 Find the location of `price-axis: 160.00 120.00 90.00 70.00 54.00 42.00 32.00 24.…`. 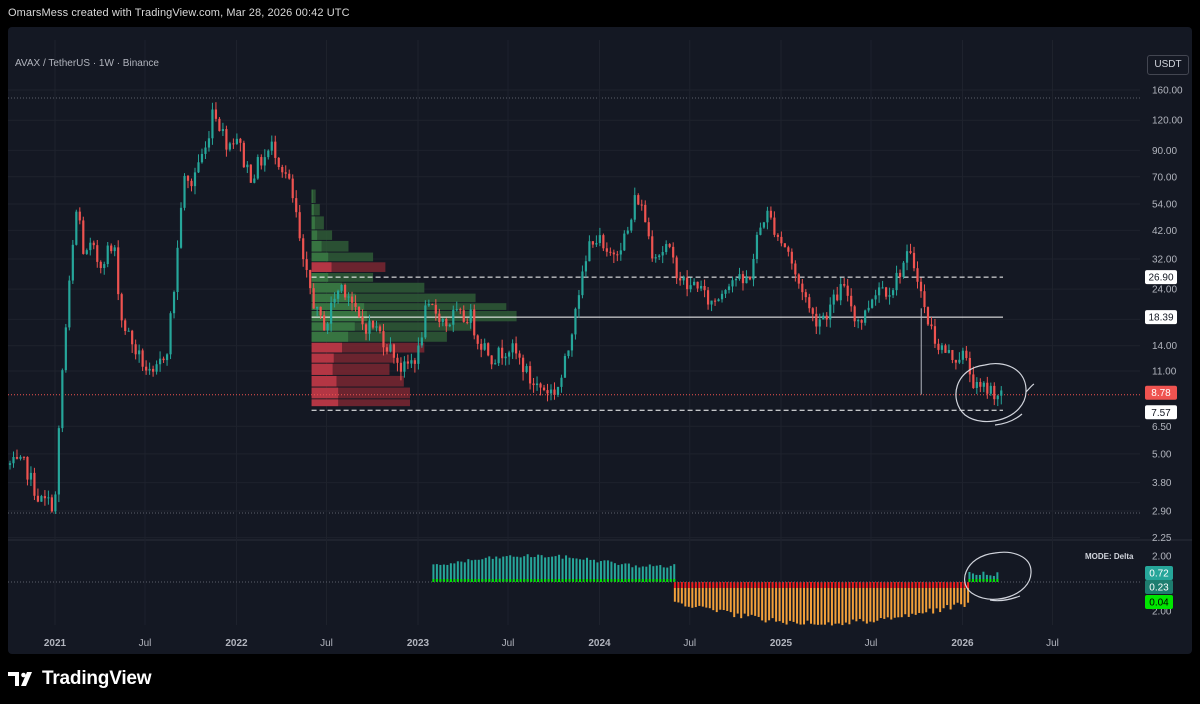

price-axis: 160.00 120.00 90.00 70.00 54.00 42.00 32.00 24.… is located at coordinates (1167, 352).